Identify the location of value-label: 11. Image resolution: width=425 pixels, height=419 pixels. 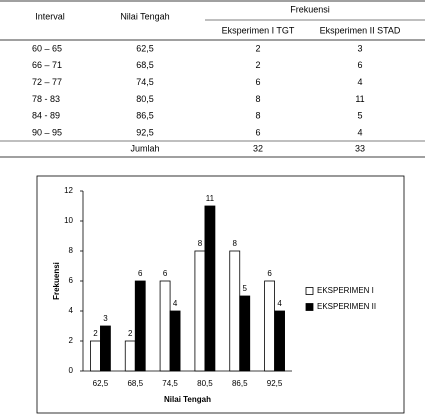
(210, 198).